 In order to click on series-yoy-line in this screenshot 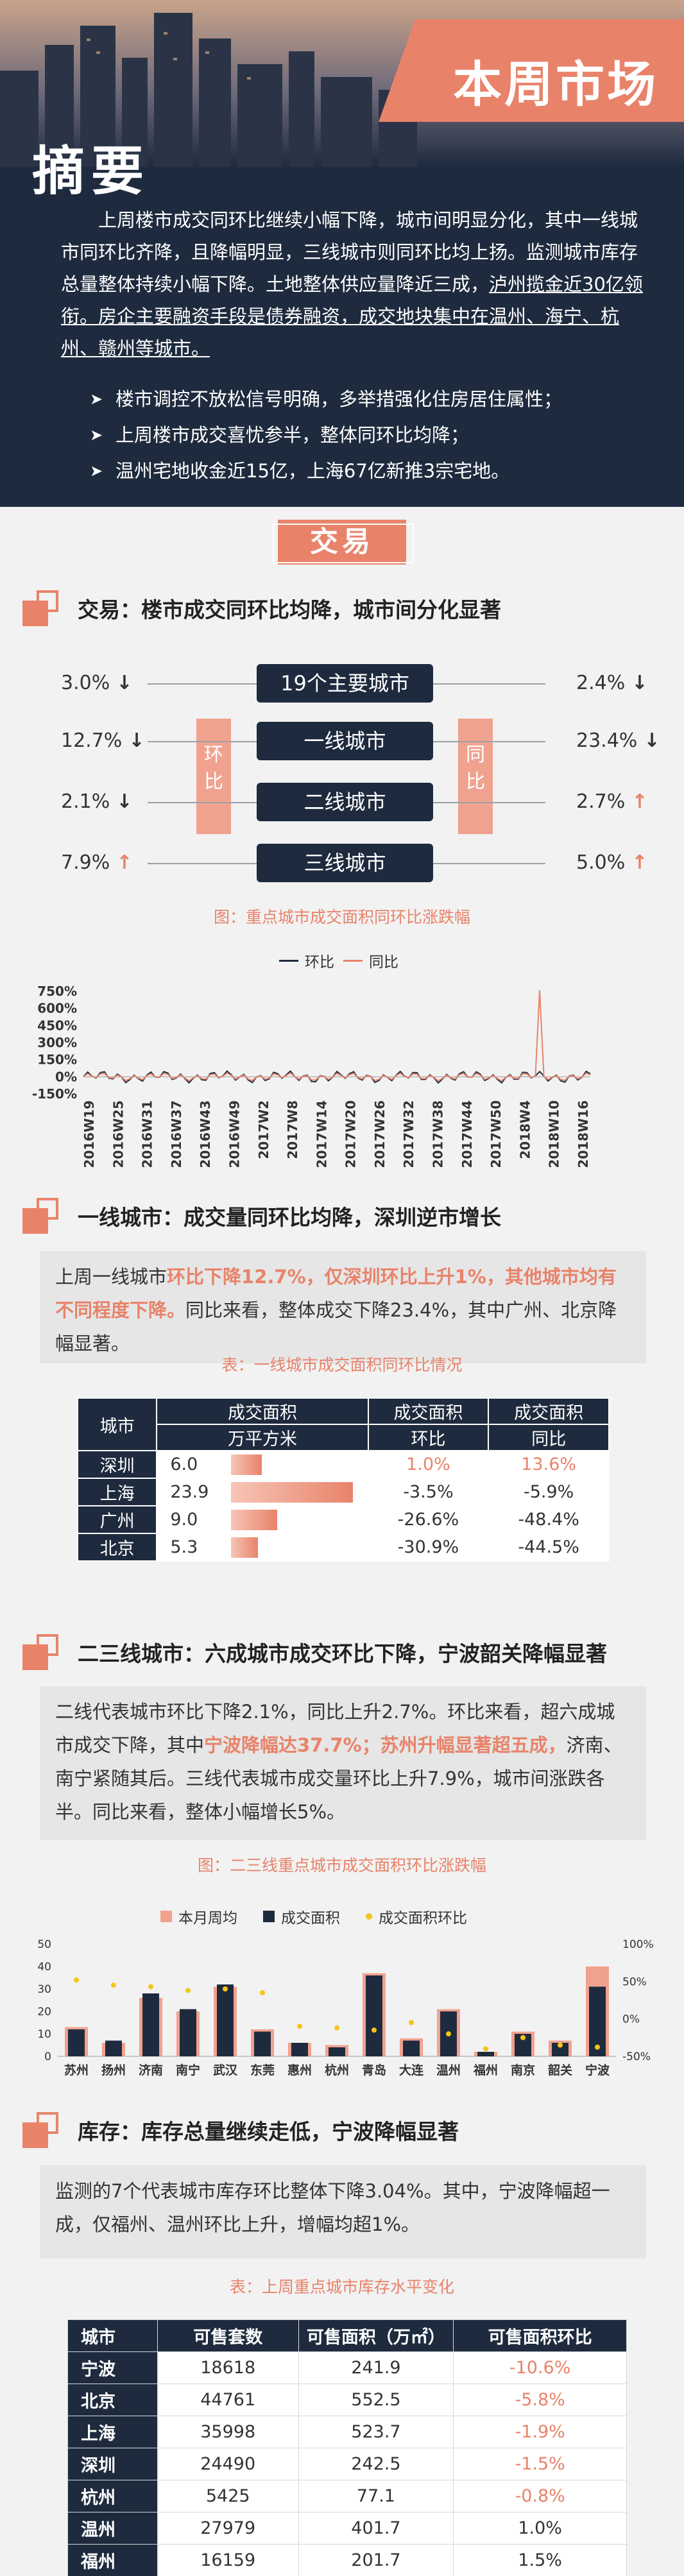, I will do `click(337, 1036)`.